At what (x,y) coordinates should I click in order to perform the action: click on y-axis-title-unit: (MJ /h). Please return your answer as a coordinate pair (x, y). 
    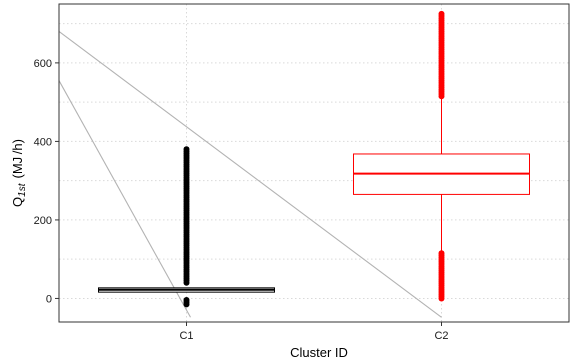
    Looking at the image, I should click on (17, 158).